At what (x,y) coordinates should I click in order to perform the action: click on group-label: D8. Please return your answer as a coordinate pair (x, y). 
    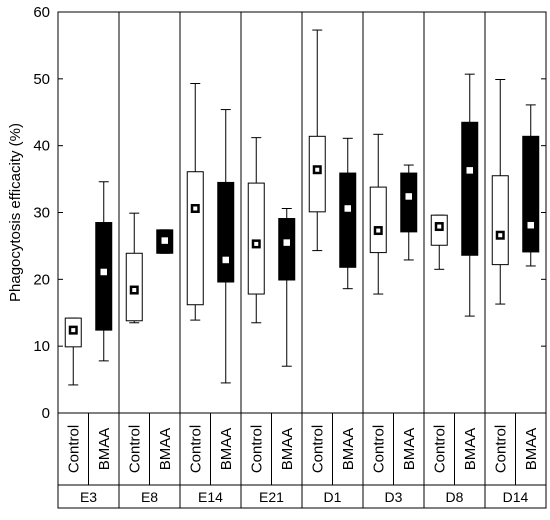
    Looking at the image, I should click on (455, 497).